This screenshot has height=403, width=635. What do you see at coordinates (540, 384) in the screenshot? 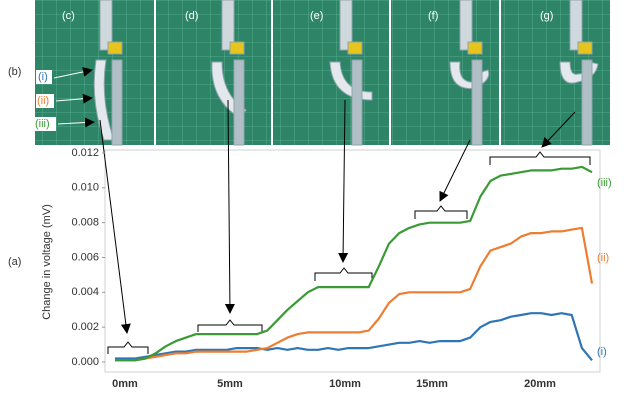
I see `x-tick-label: 20mm` at bounding box center [540, 384].